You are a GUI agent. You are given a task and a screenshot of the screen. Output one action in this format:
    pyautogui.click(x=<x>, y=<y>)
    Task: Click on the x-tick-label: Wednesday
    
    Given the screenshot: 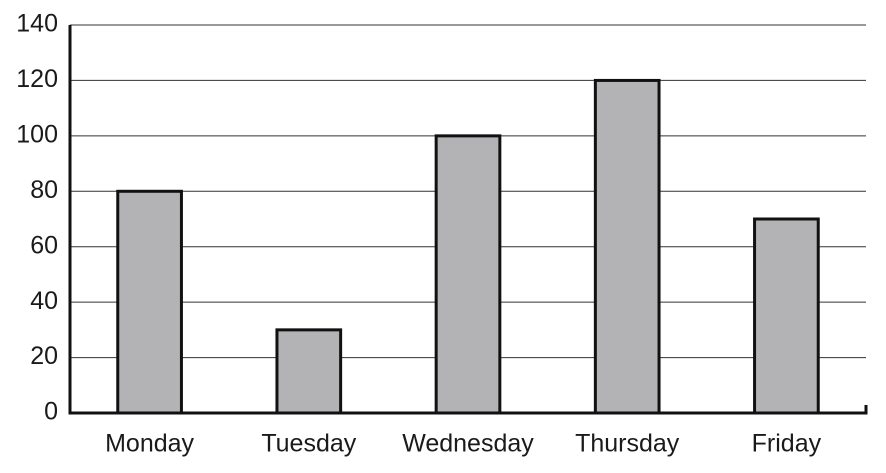 What is the action you would take?
    pyautogui.click(x=468, y=444)
    